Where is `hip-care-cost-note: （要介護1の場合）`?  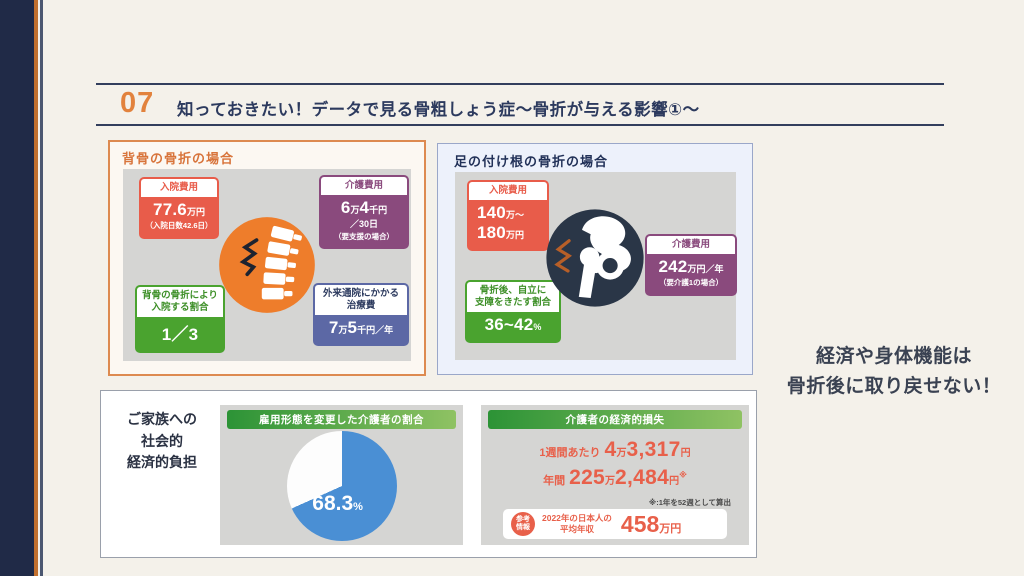
hip-care-cost-note: （要介護1の場合） is located at coordinates (691, 282).